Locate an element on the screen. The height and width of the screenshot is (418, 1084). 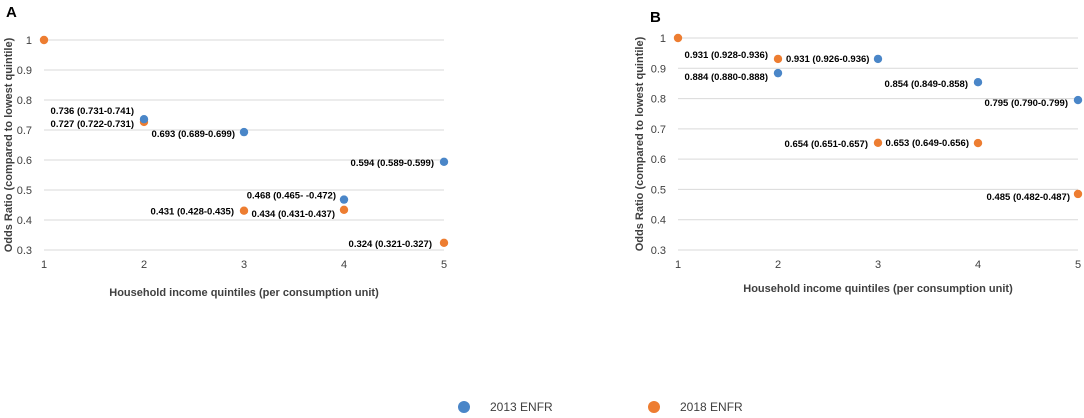
data-label: 0.884 (0.880-0.888) is located at coordinates (726, 77).